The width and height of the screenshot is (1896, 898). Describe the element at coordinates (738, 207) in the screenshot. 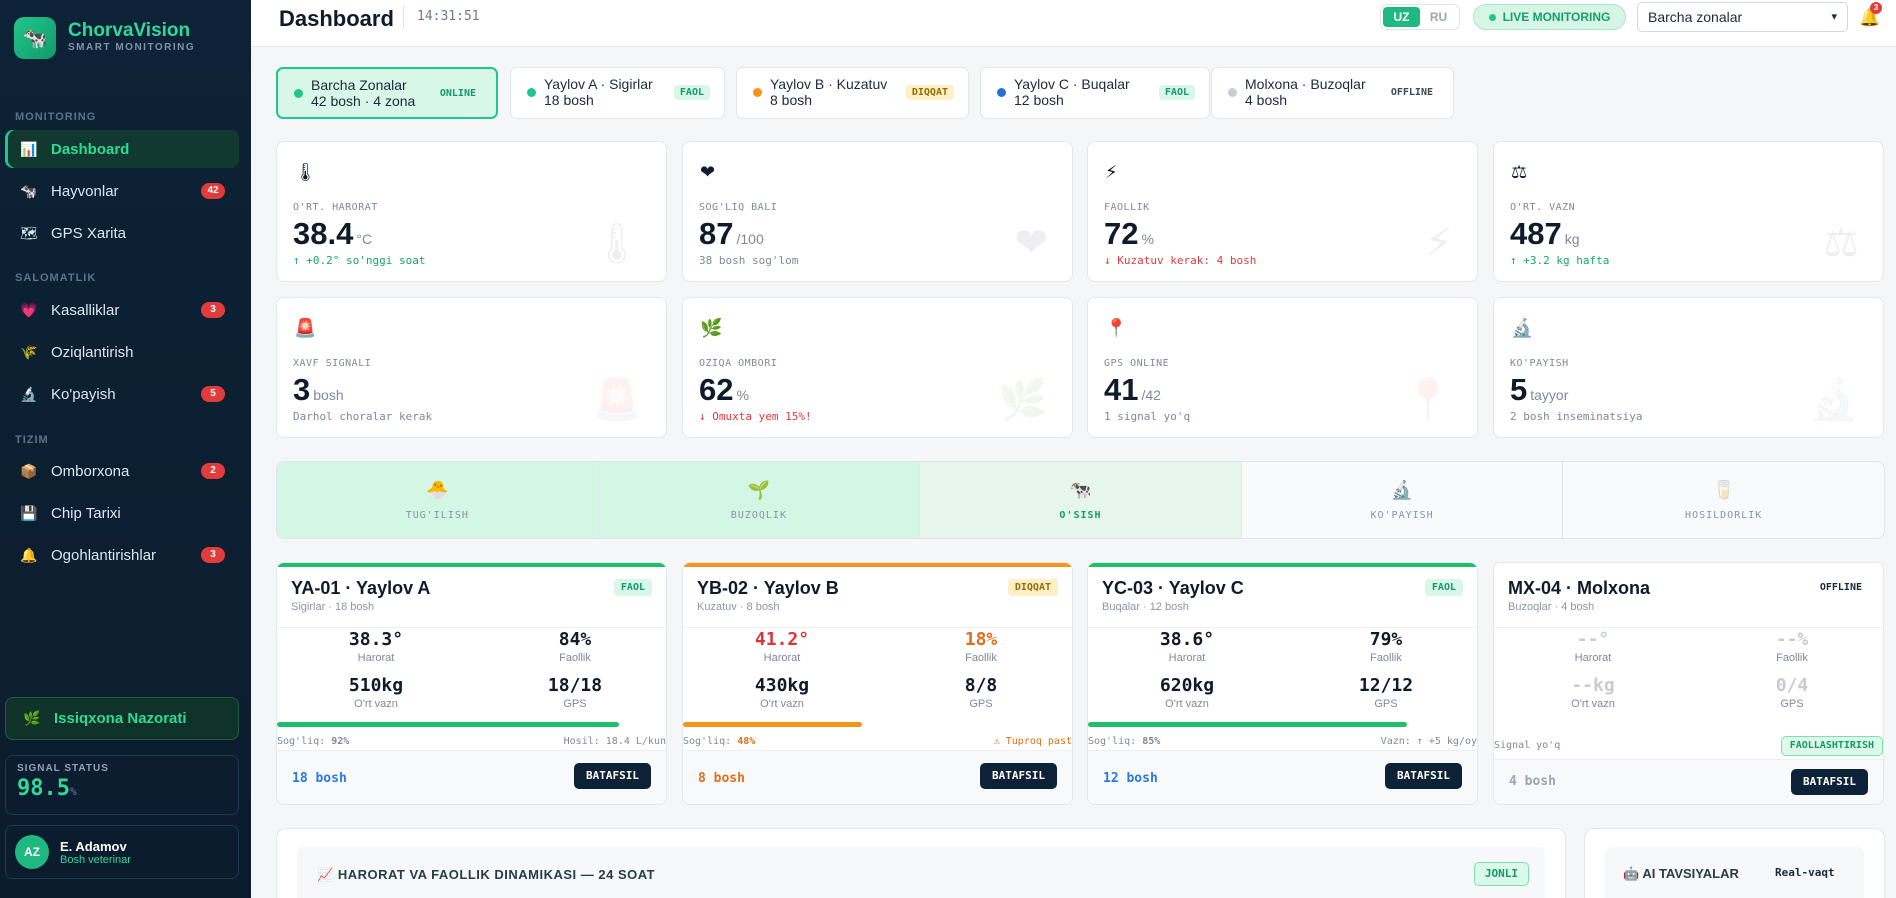

I see `stat-label: SOG'LIQ BALI` at that location.